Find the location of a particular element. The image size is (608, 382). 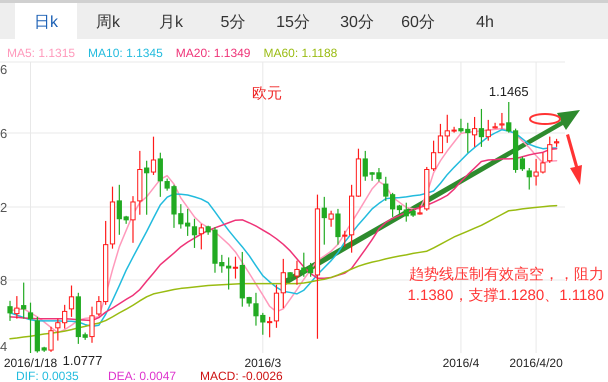

text: 4h is located at coordinates (485, 22).